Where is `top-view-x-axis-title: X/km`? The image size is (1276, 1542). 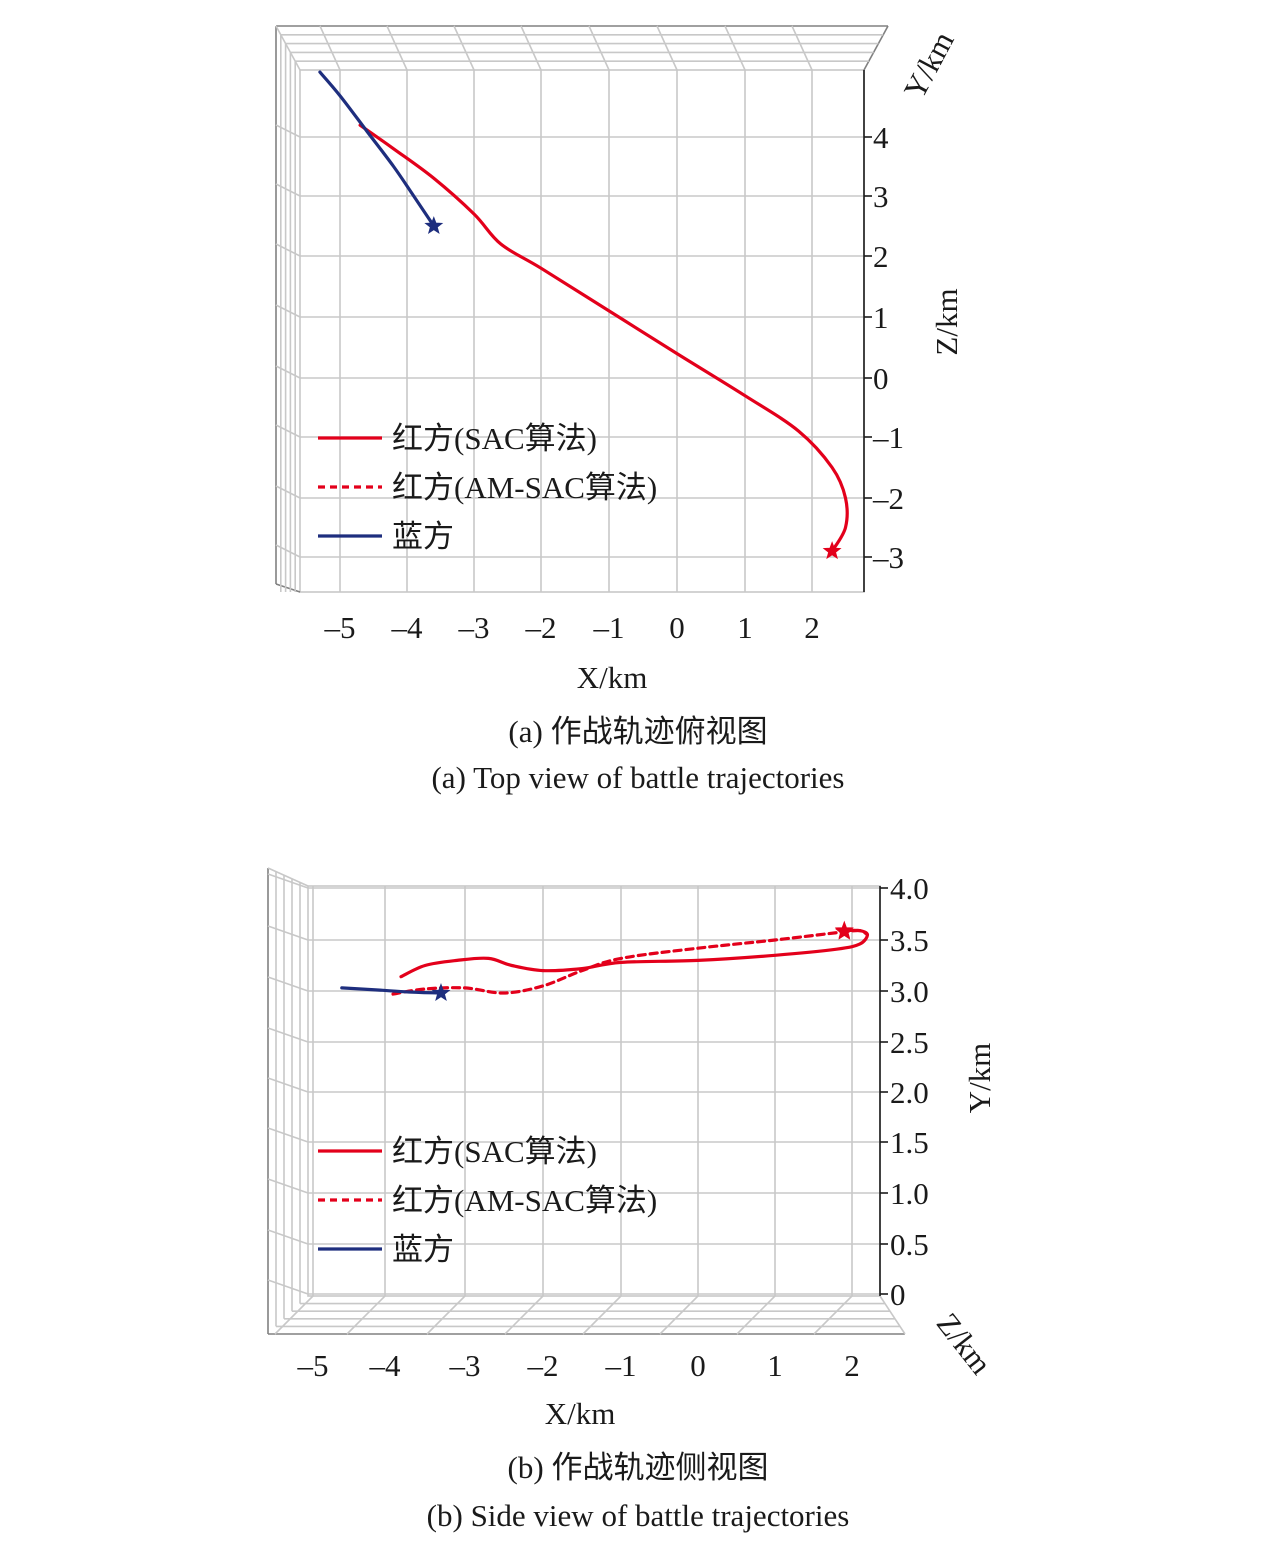
top-view-x-axis-title: X/km is located at coordinates (612, 677).